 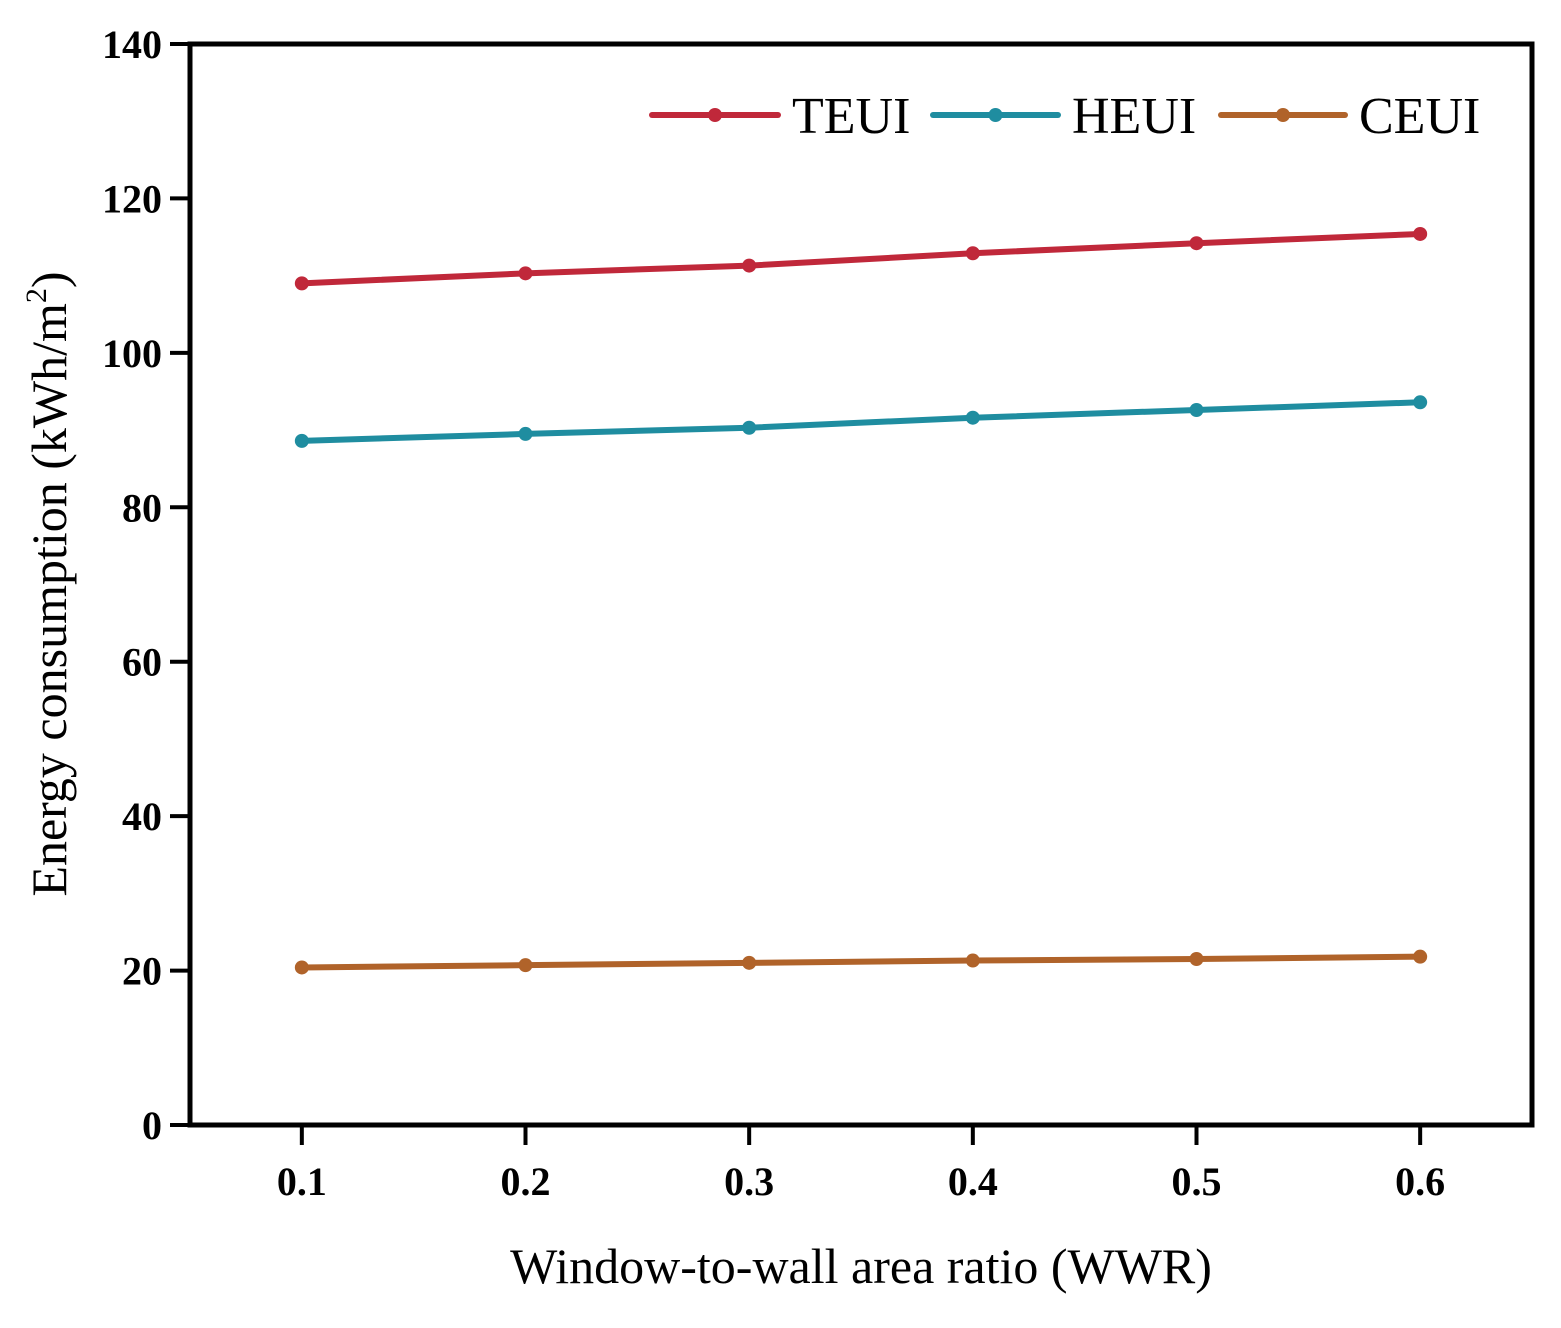 What do you see at coordinates (1283, 115) in the screenshot?
I see `legend-marker-ceui` at bounding box center [1283, 115].